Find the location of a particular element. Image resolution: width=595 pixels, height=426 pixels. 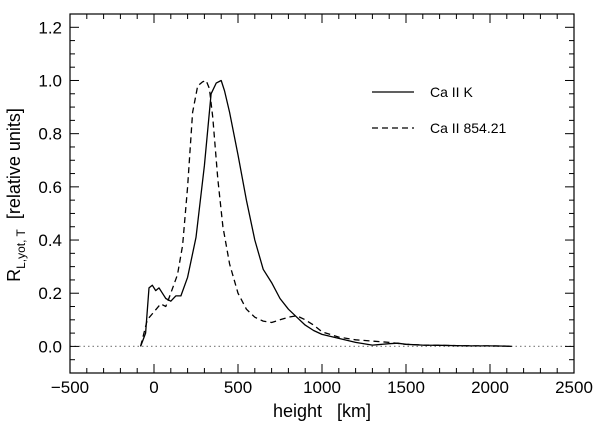

legend-label-1: Ca II 854.21 is located at coordinates (468, 128).